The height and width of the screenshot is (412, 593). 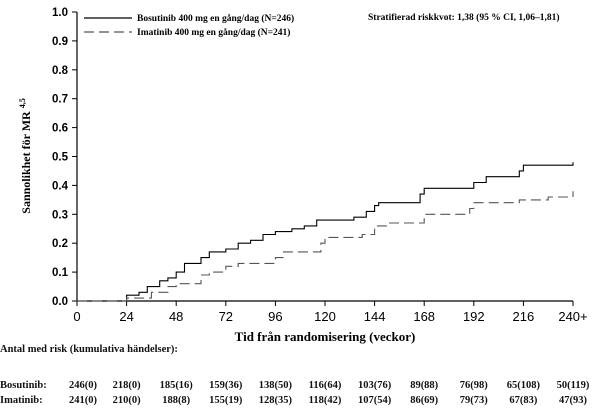 I want to click on y-tick-label: 0.0, so click(x=60, y=302).